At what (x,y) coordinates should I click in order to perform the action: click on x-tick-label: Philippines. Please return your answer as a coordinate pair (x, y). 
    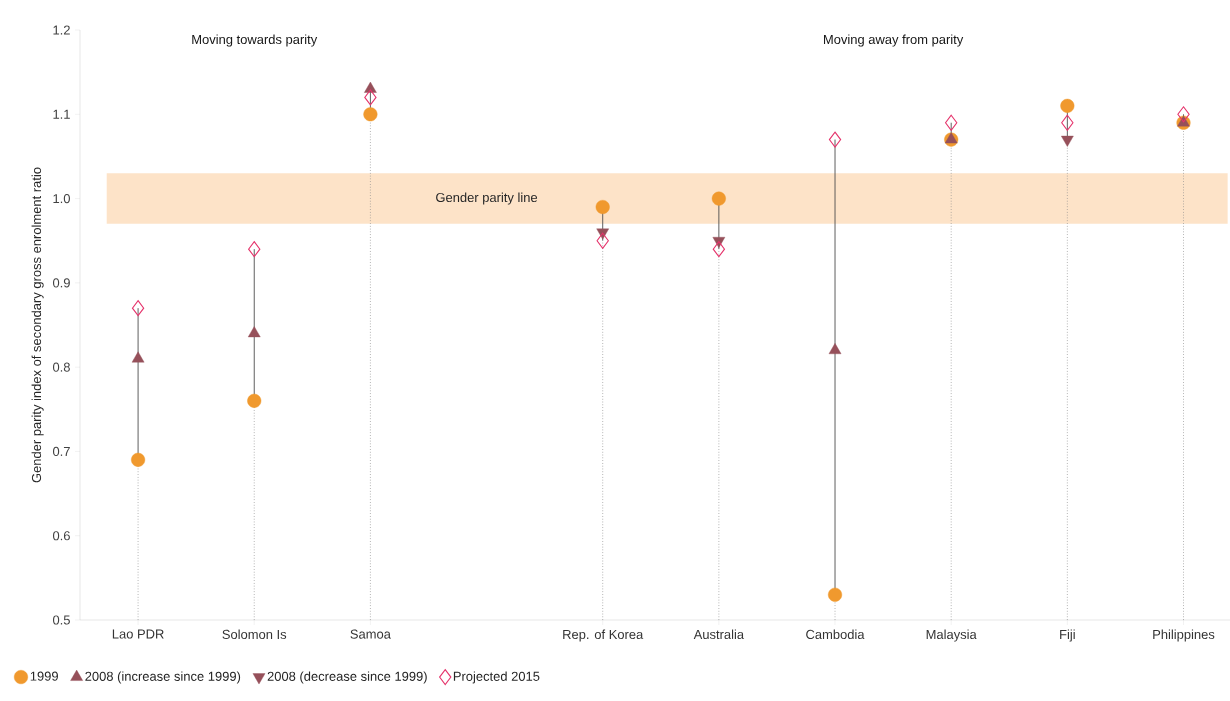
    Looking at the image, I should click on (1184, 635).